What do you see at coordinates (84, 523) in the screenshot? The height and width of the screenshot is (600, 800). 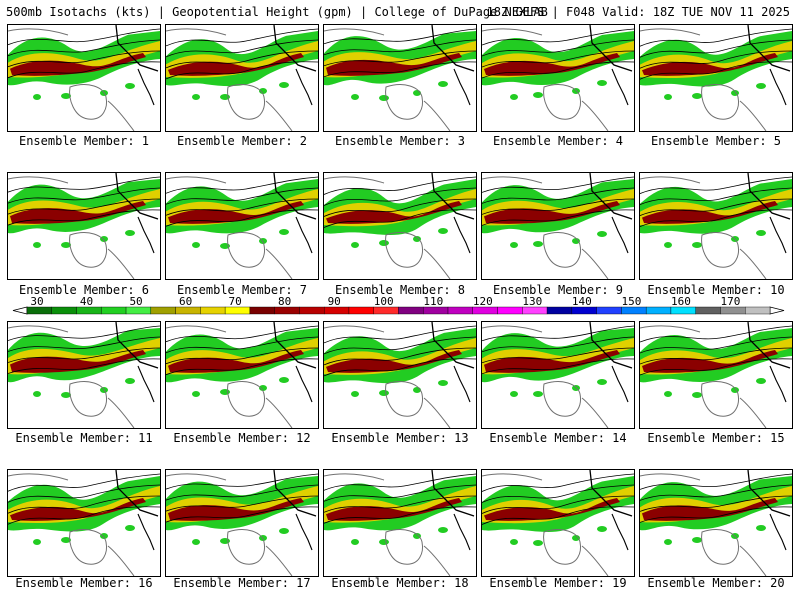 I see `ensemble-member-16-map` at bounding box center [84, 523].